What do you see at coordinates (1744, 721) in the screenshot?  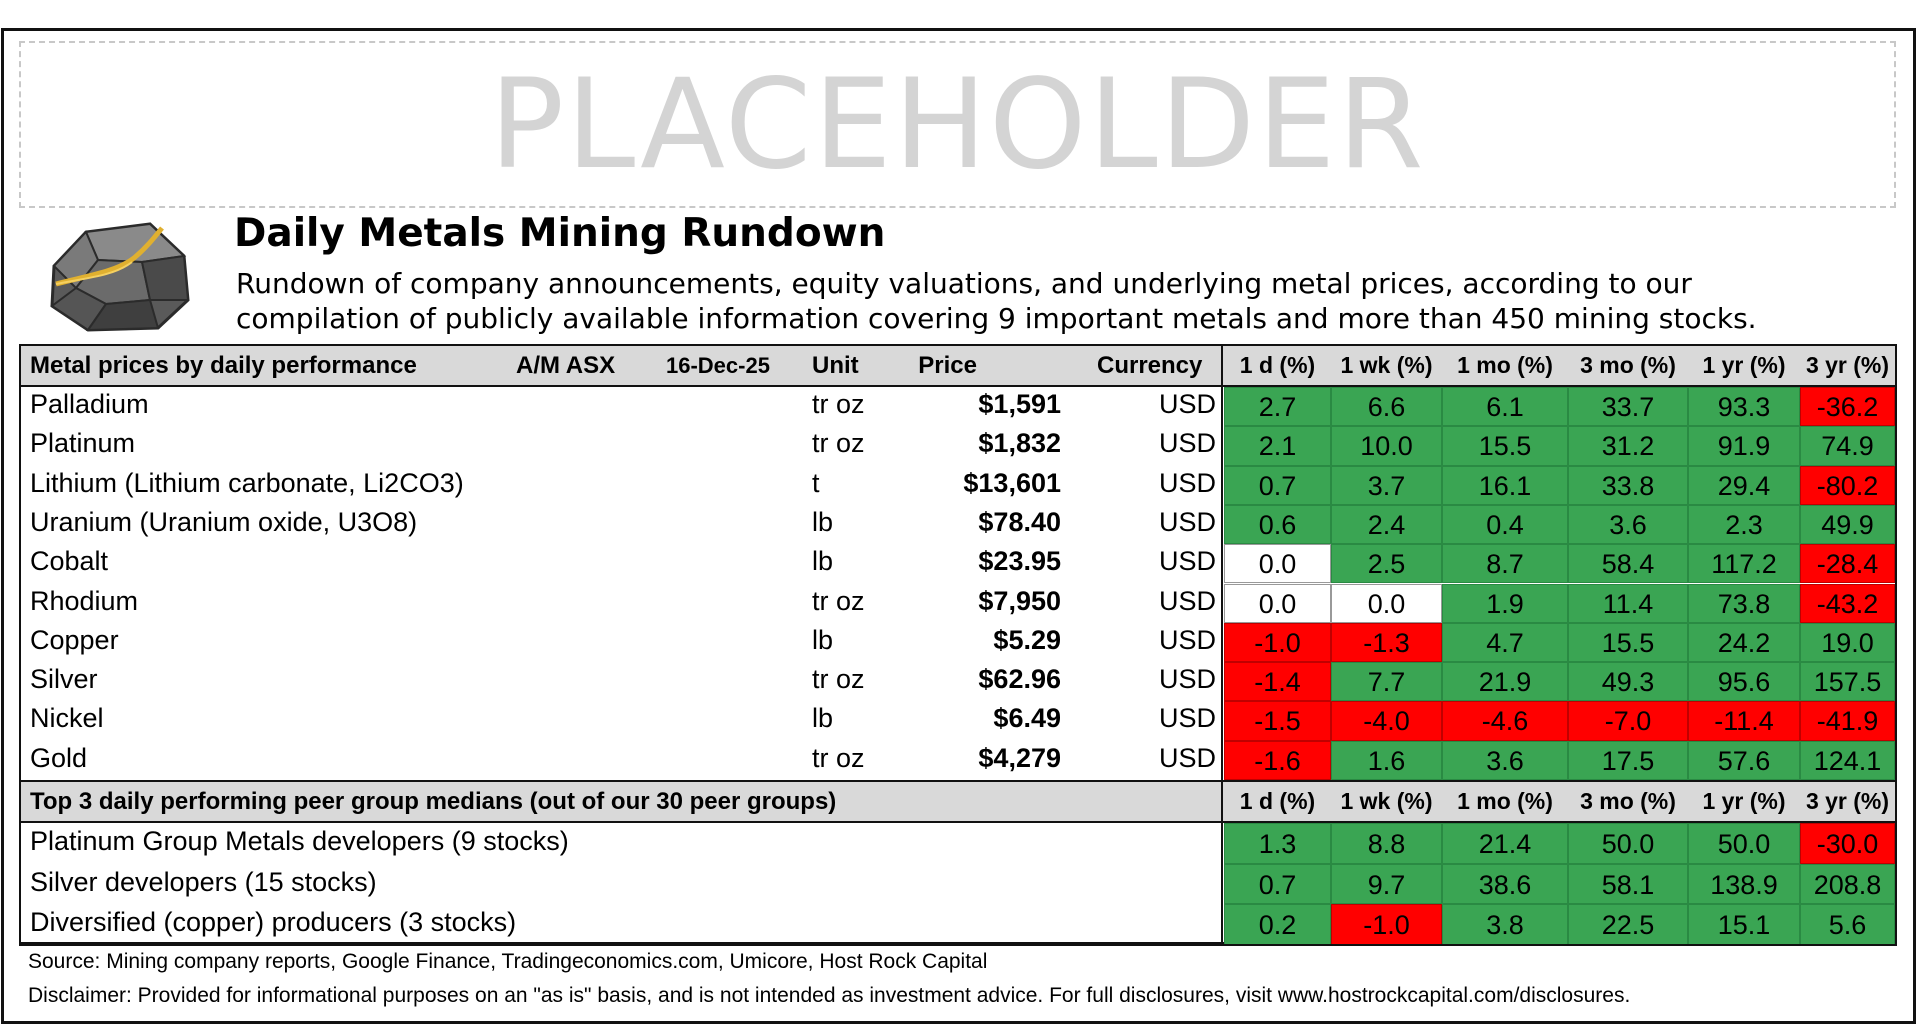 I see `pct-change-cell: -11.4` at bounding box center [1744, 721].